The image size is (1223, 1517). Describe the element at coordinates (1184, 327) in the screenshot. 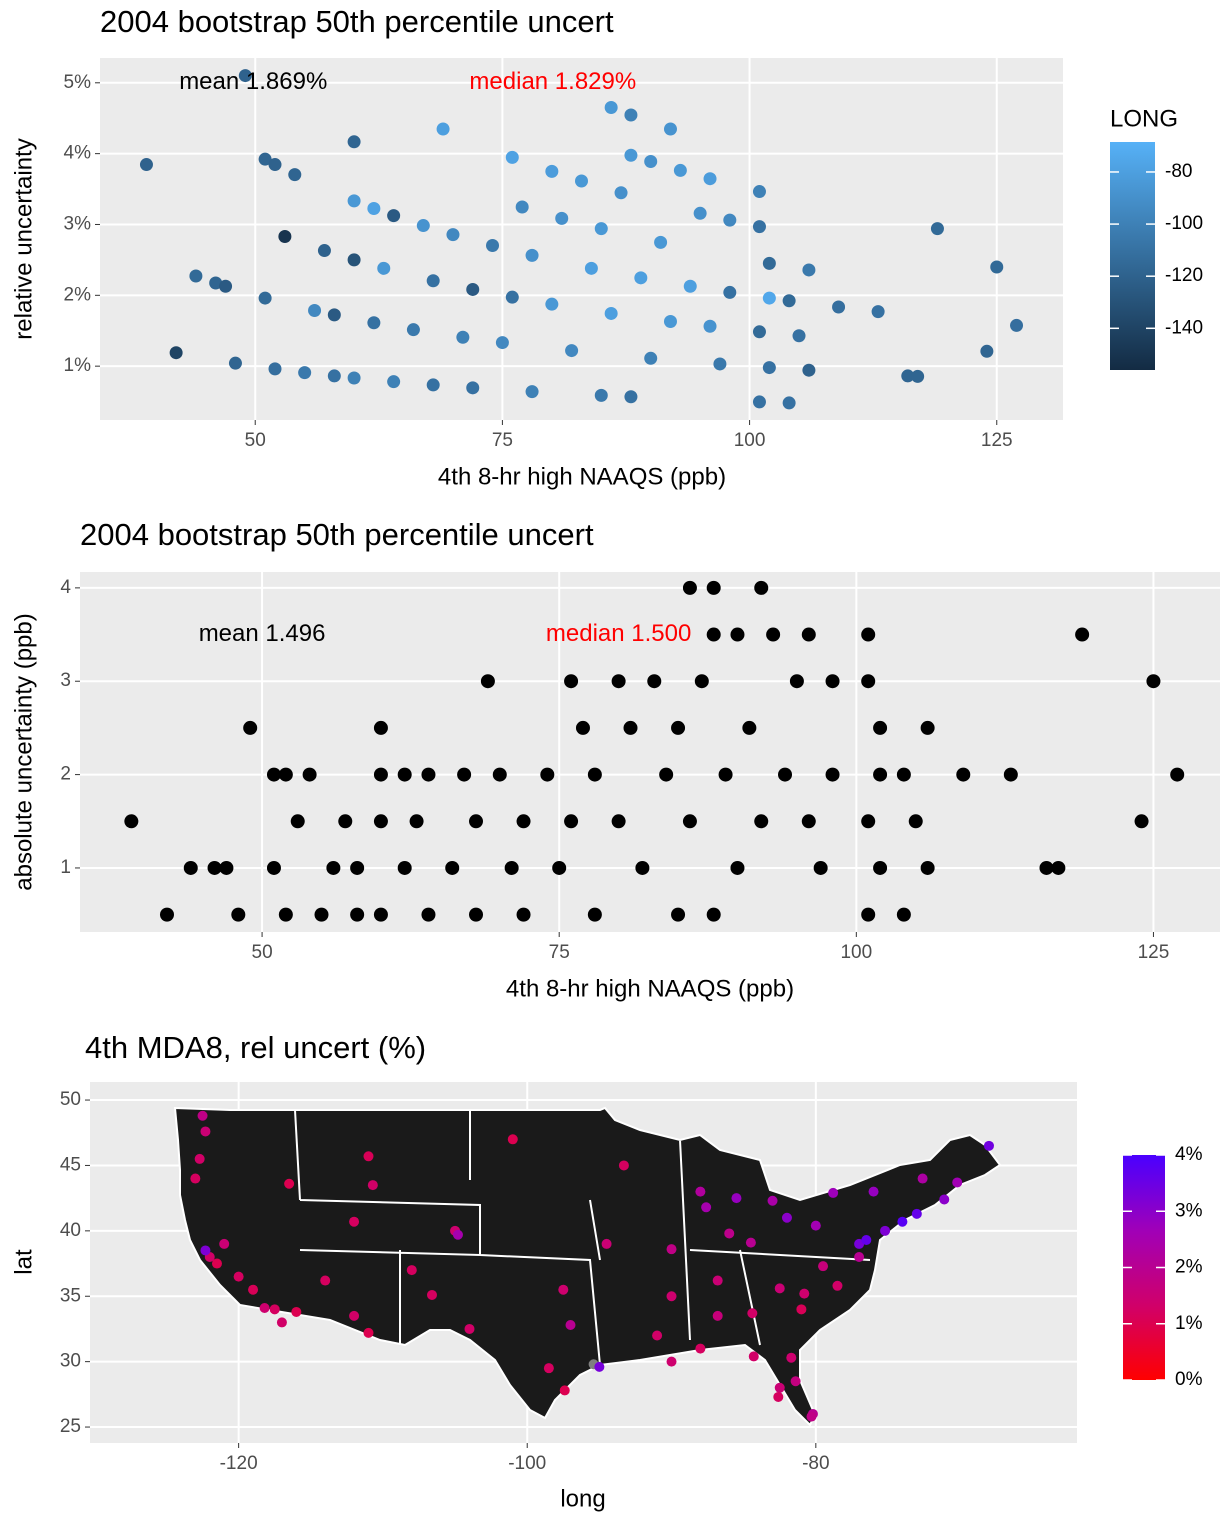

I see `legend-label: -140` at that location.